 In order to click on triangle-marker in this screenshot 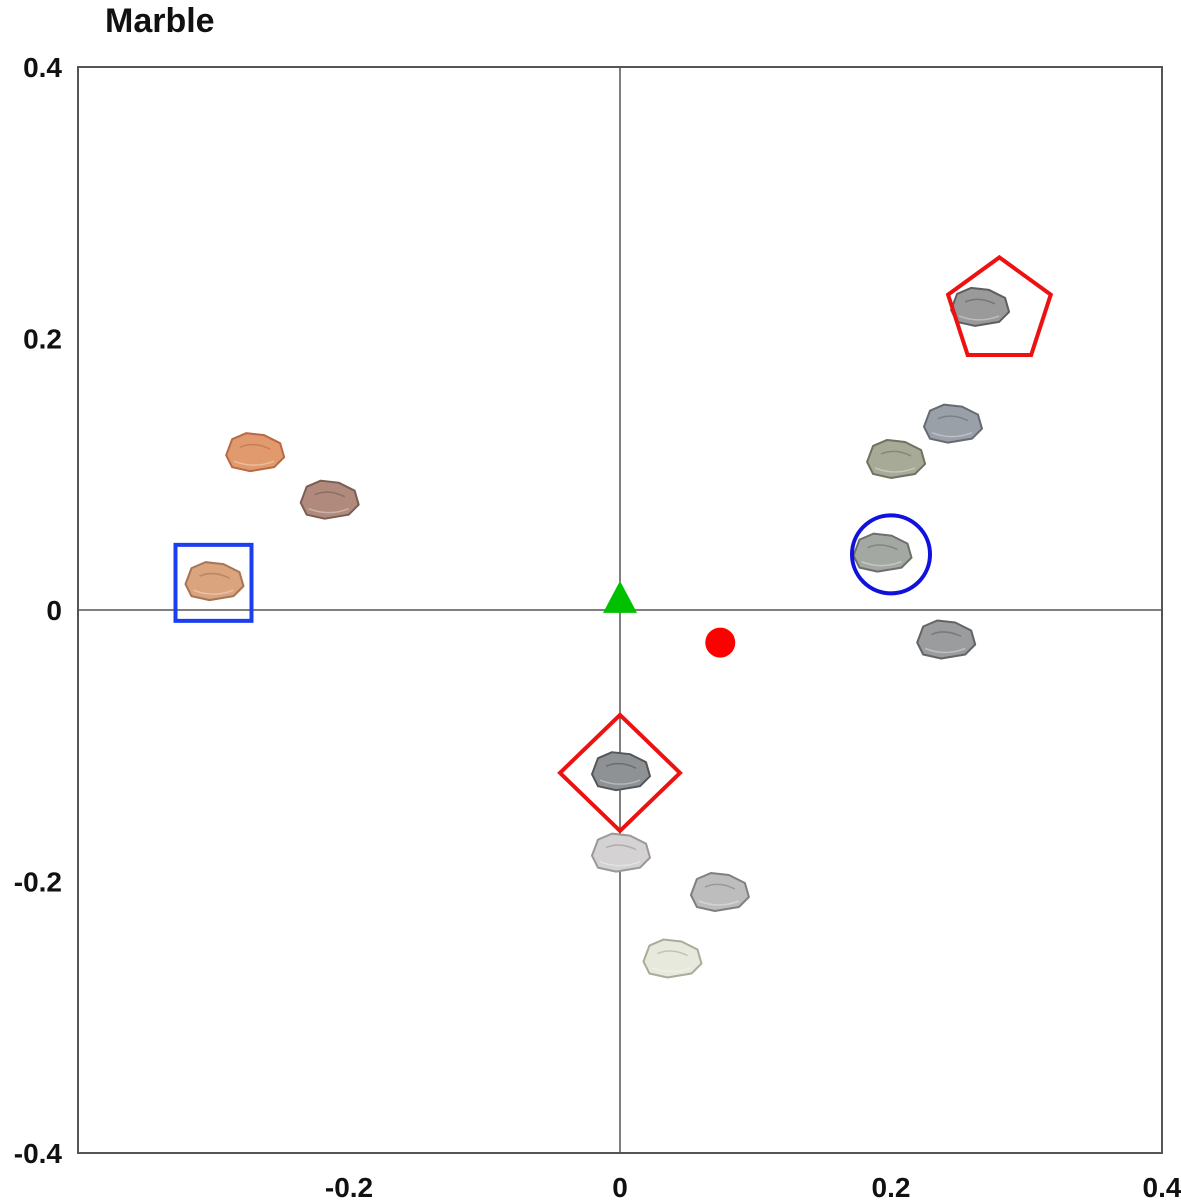, I will do `click(620, 596)`.